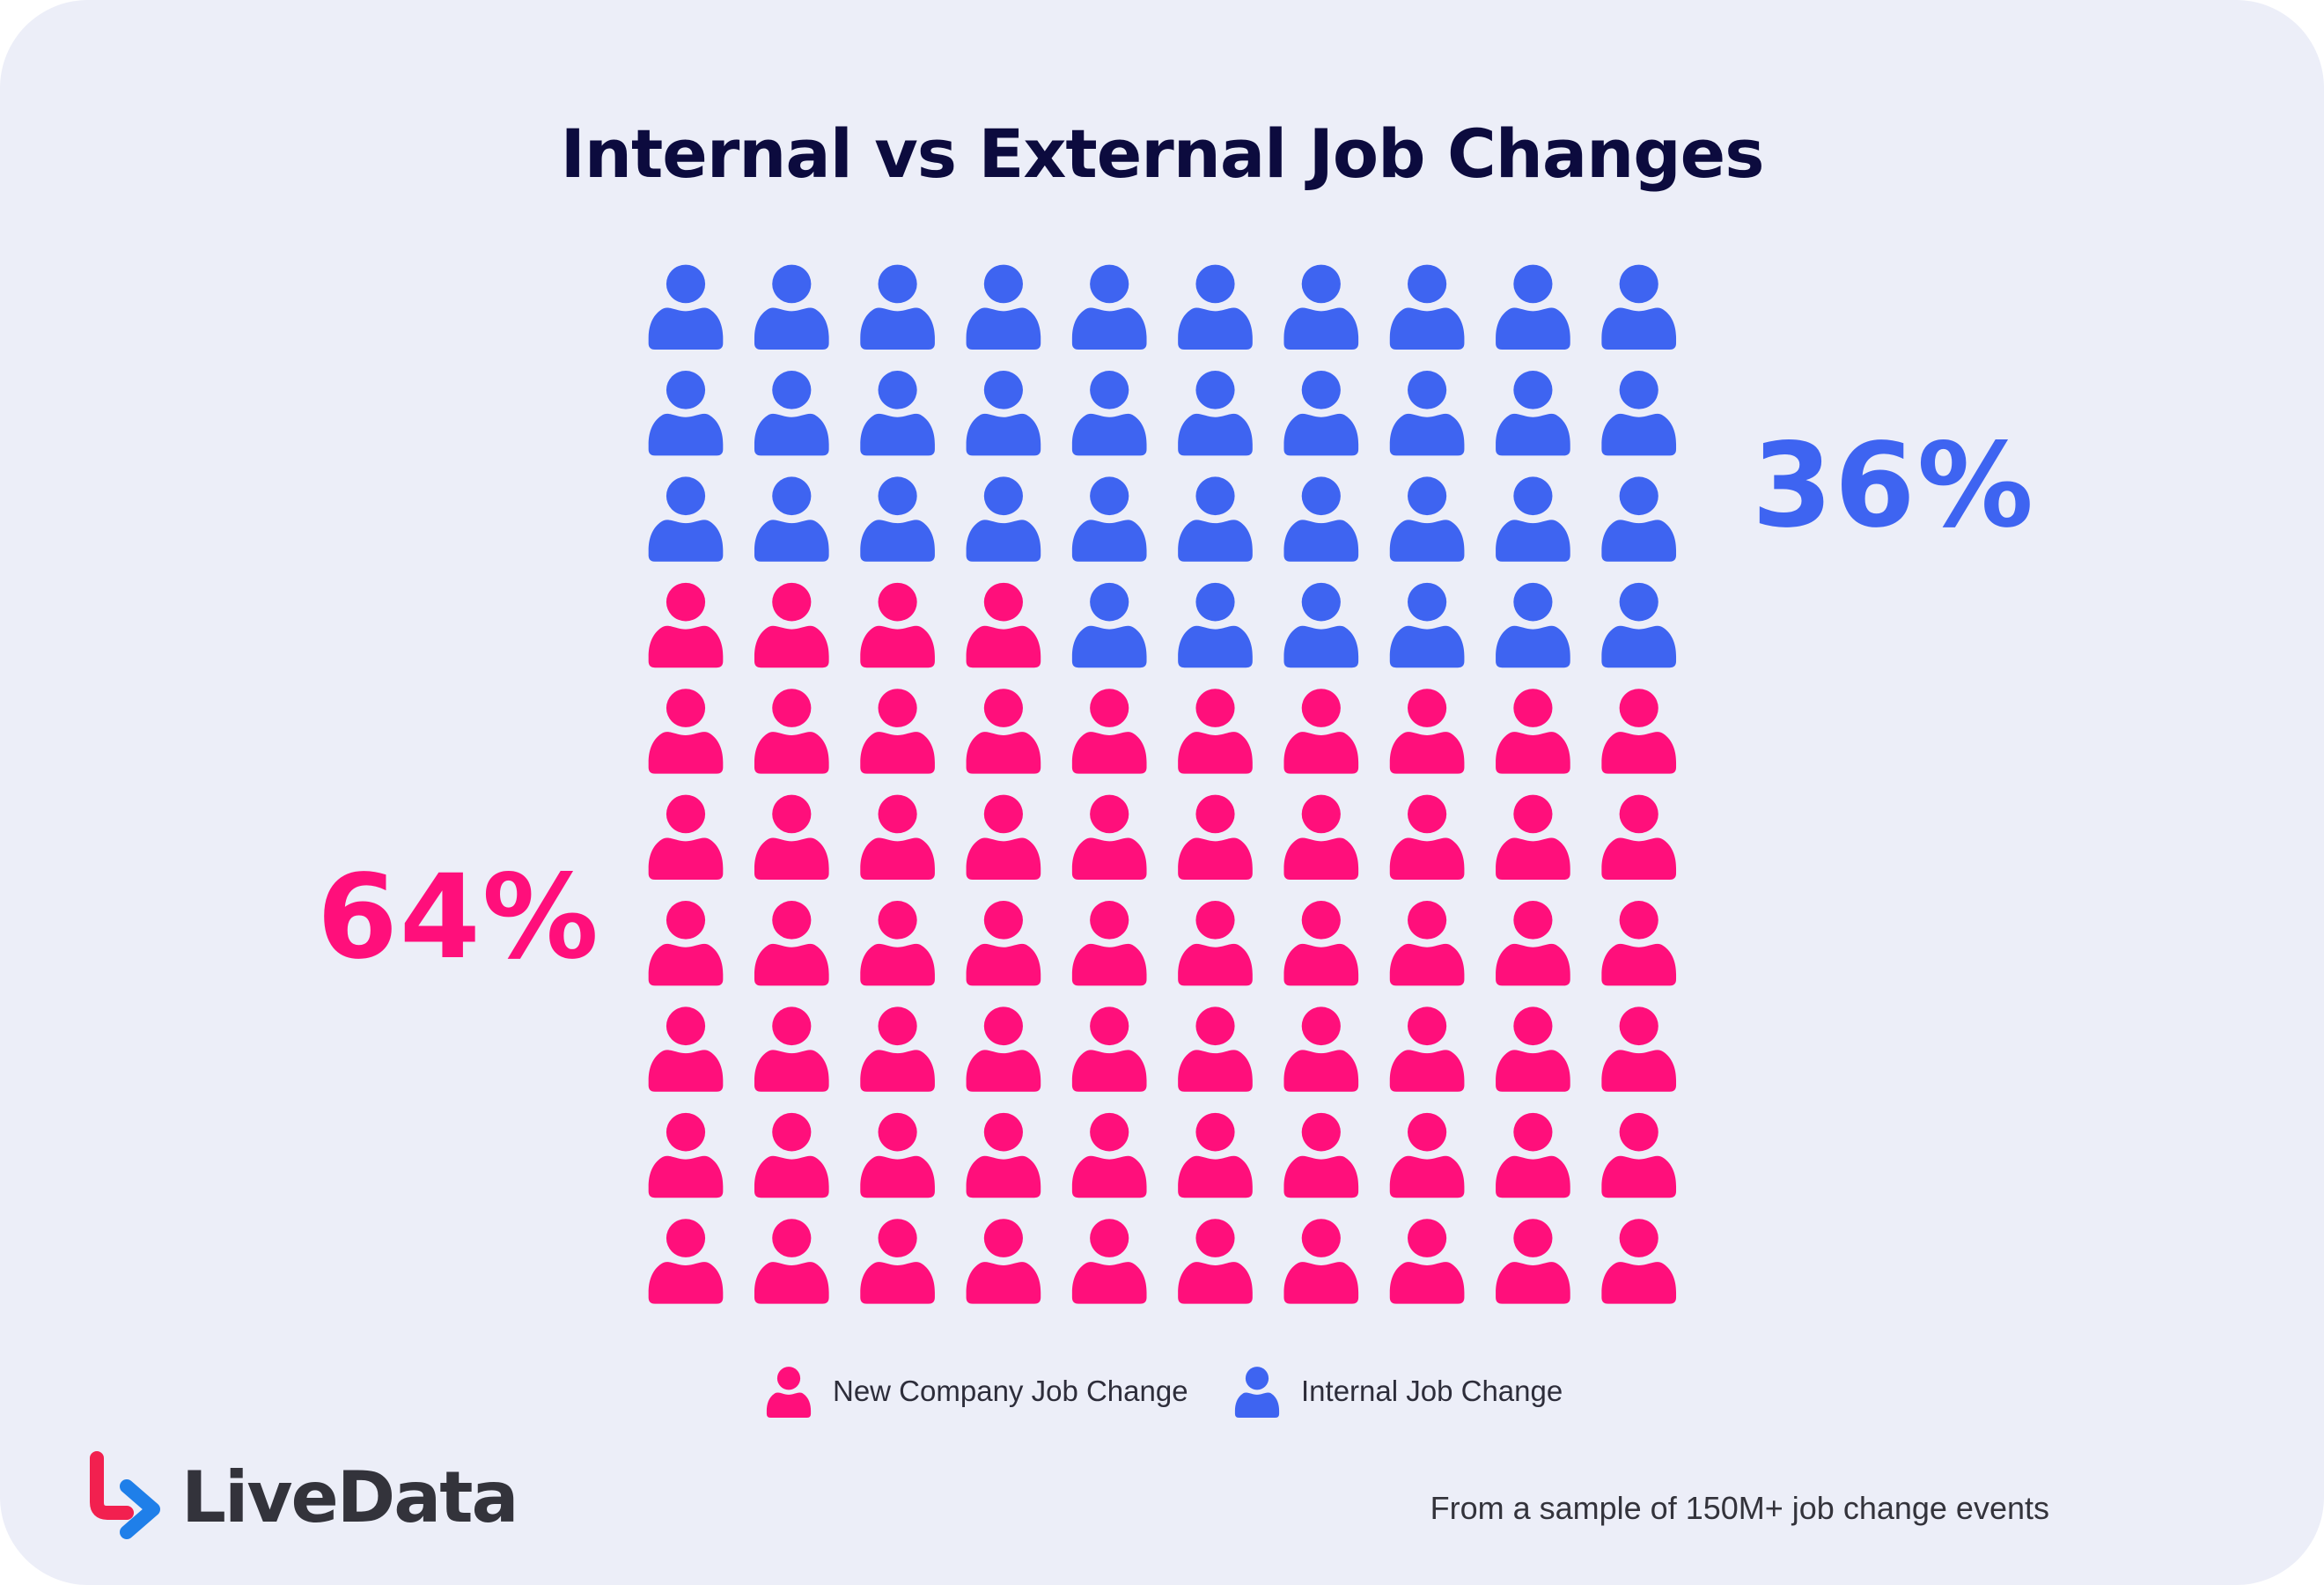 The width and height of the screenshot is (2324, 1585). Describe the element at coordinates (349, 1497) in the screenshot. I see `brand-name: LiveData` at that location.